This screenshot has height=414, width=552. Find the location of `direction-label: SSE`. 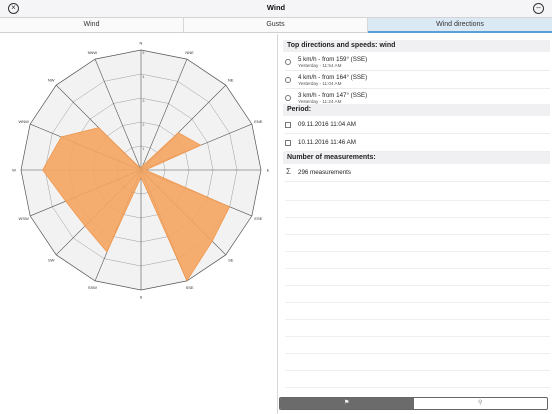

direction-label: SSE is located at coordinates (190, 287).